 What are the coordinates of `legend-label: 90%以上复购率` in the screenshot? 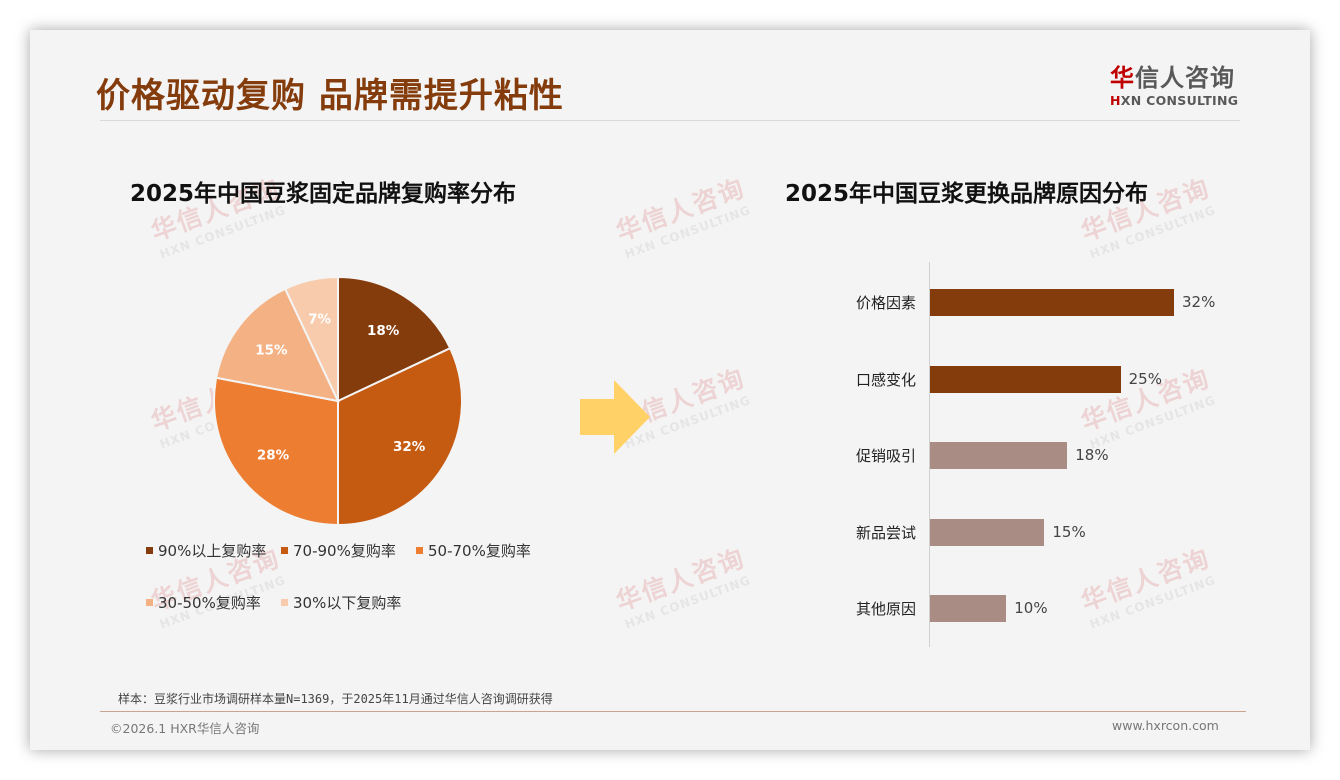 It's located at (212, 551).